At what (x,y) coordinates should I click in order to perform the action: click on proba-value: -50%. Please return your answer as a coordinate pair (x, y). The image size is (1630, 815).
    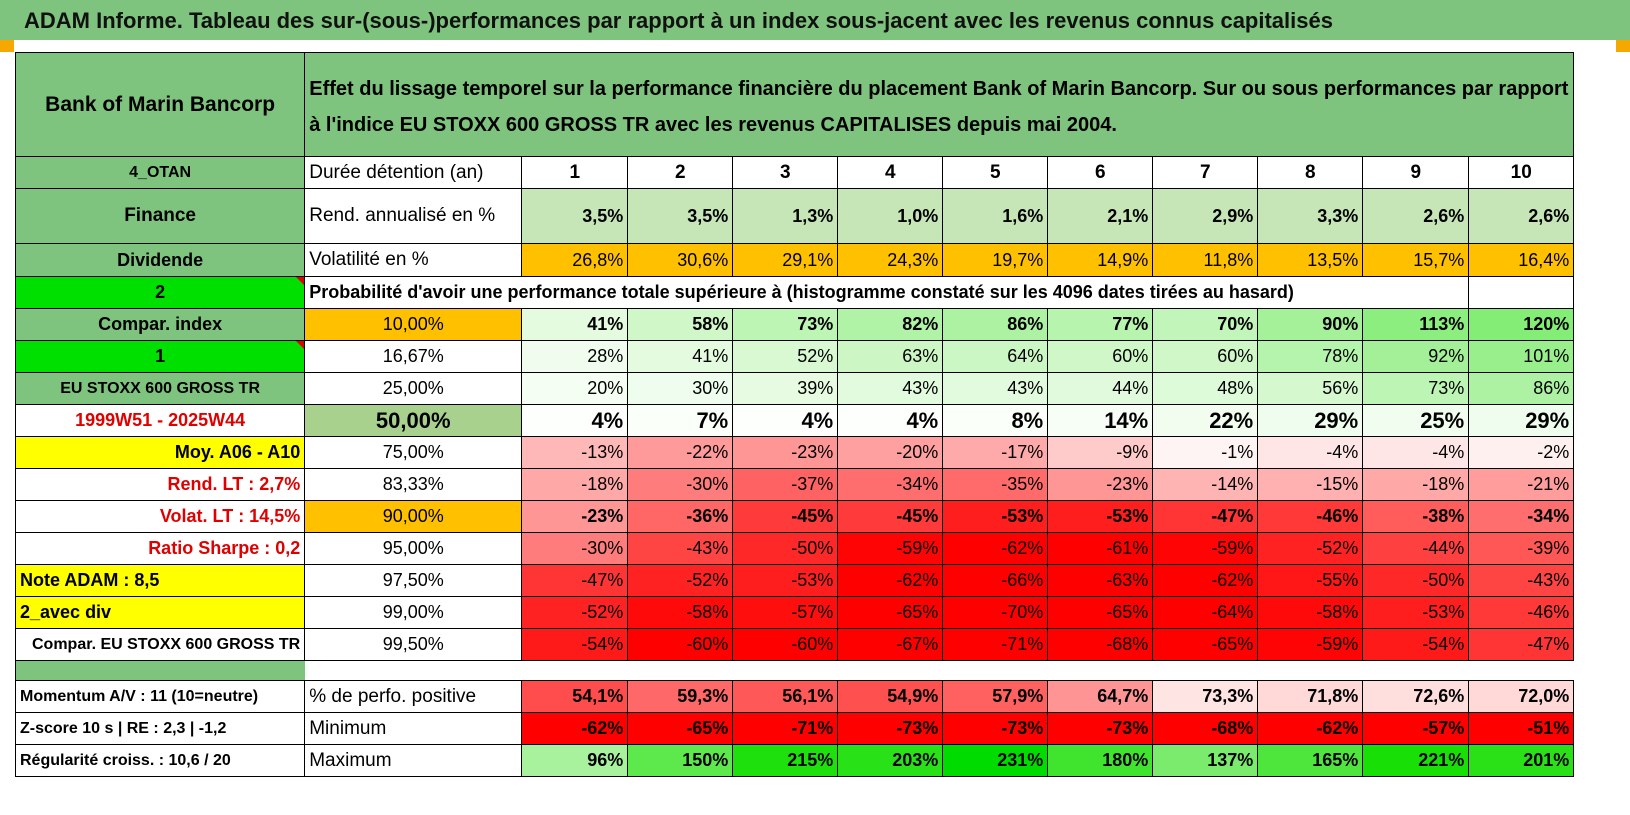
    Looking at the image, I should click on (1416, 580).